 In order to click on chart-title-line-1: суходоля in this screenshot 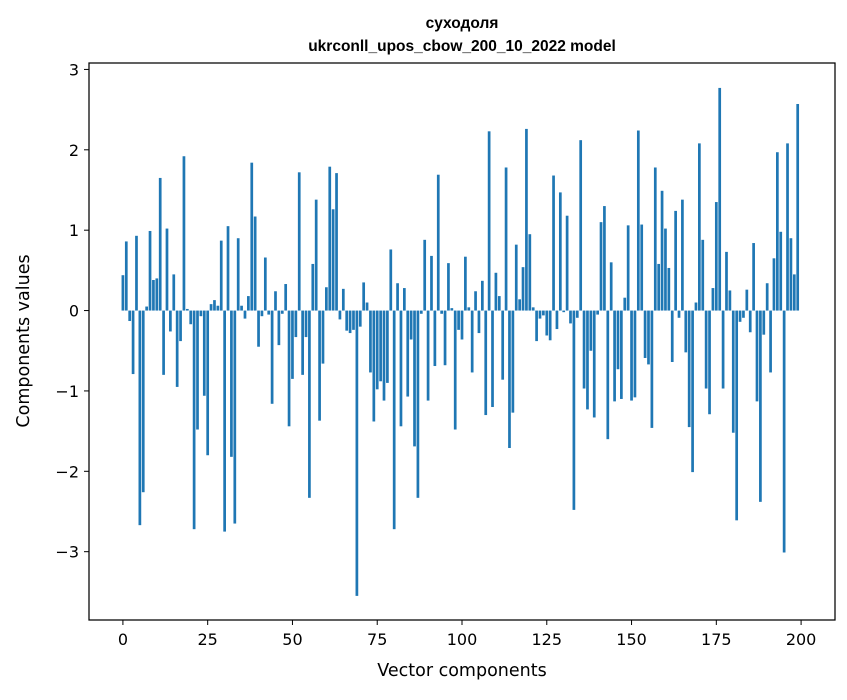, I will do `click(462, 23)`.